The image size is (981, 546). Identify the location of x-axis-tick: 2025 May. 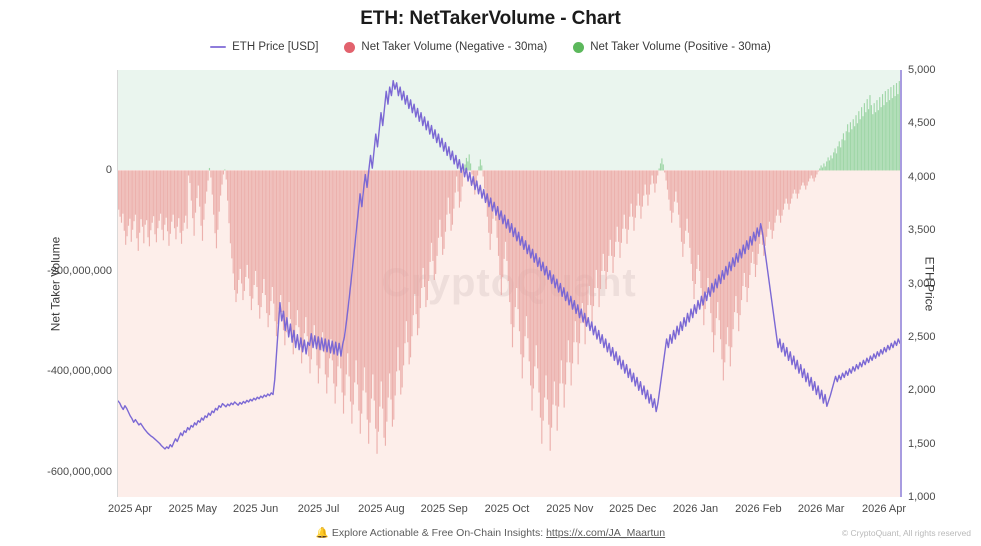
(192, 509).